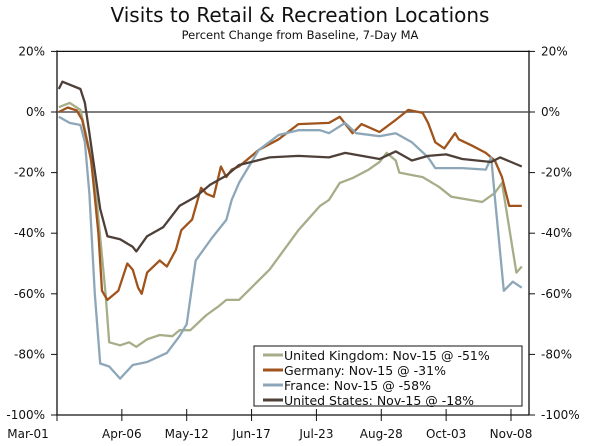 This screenshot has height=446, width=600. What do you see at coordinates (25, 415) in the screenshot?
I see `y-tick-label-left: -100%` at bounding box center [25, 415].